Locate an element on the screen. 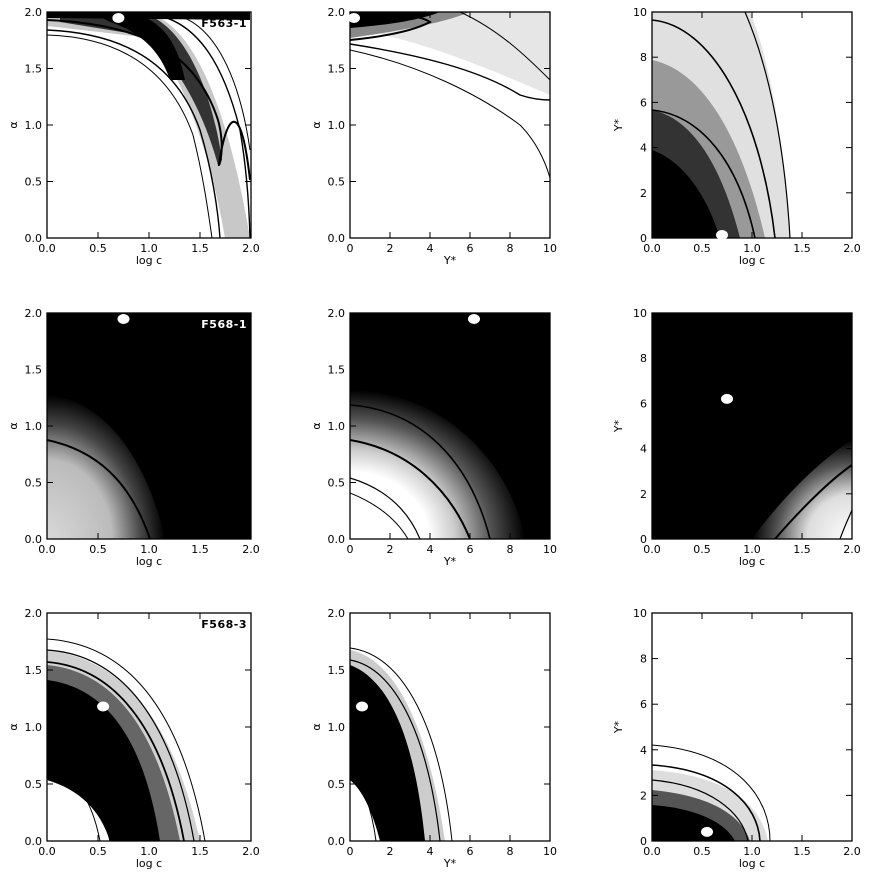 The image size is (872, 890). y-axis-label: α is located at coordinates (13, 124).